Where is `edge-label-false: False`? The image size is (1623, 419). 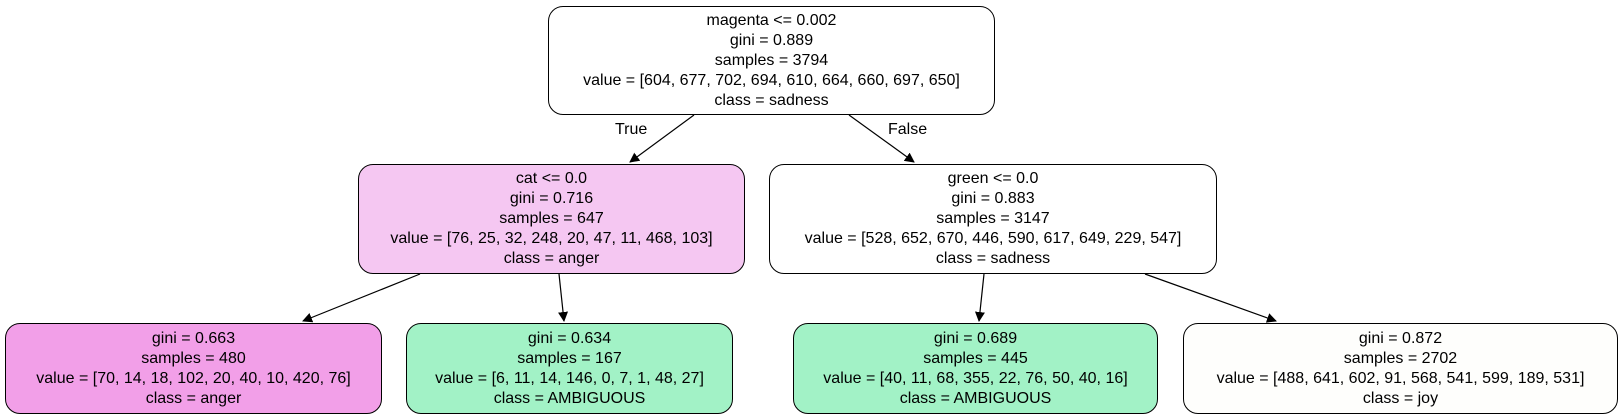 edge-label-false: False is located at coordinates (908, 129).